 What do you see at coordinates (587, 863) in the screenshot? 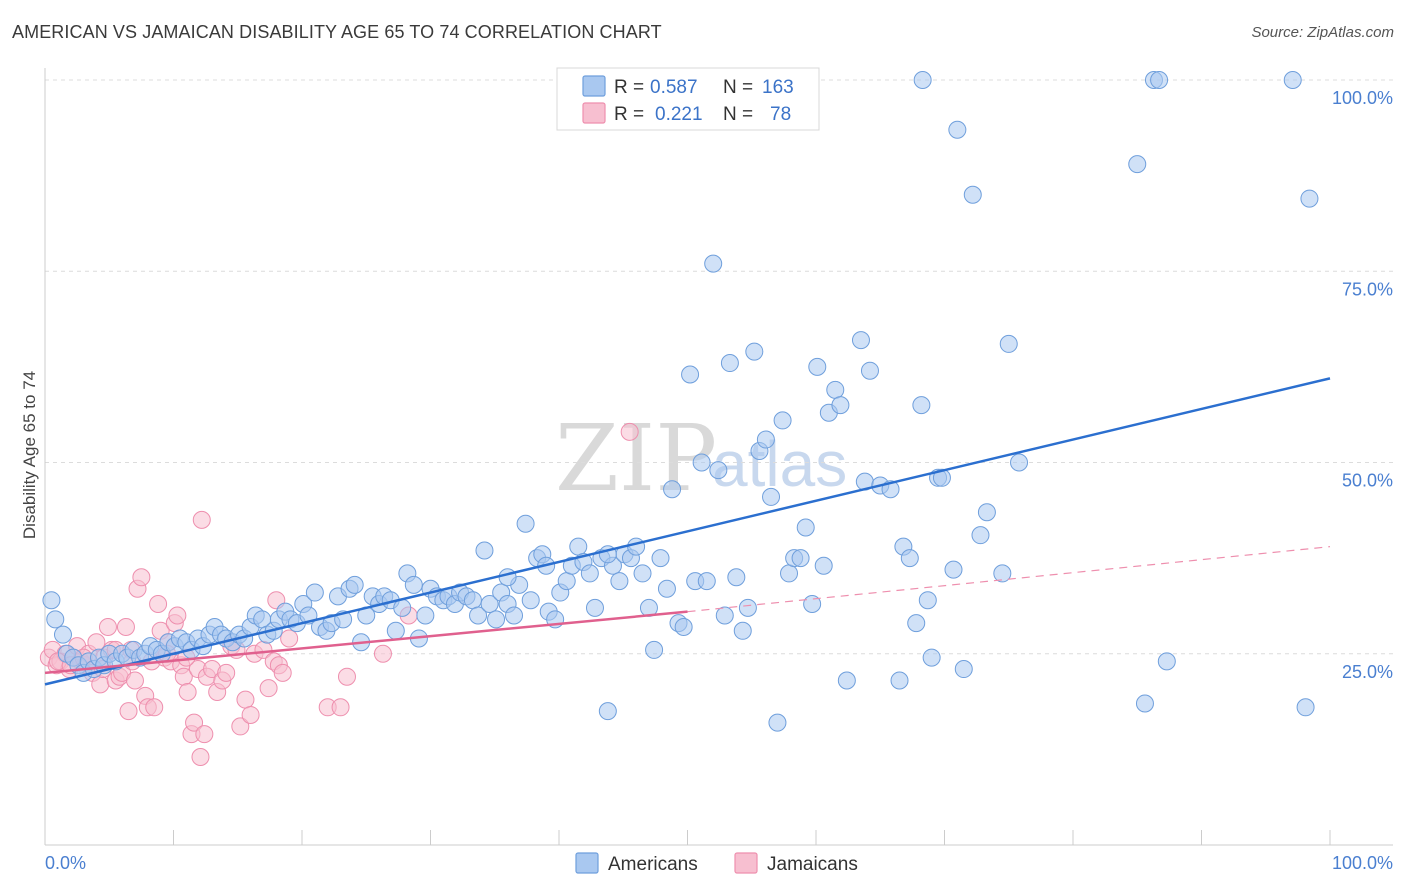
I see `legend-americans-swatch` at bounding box center [587, 863].